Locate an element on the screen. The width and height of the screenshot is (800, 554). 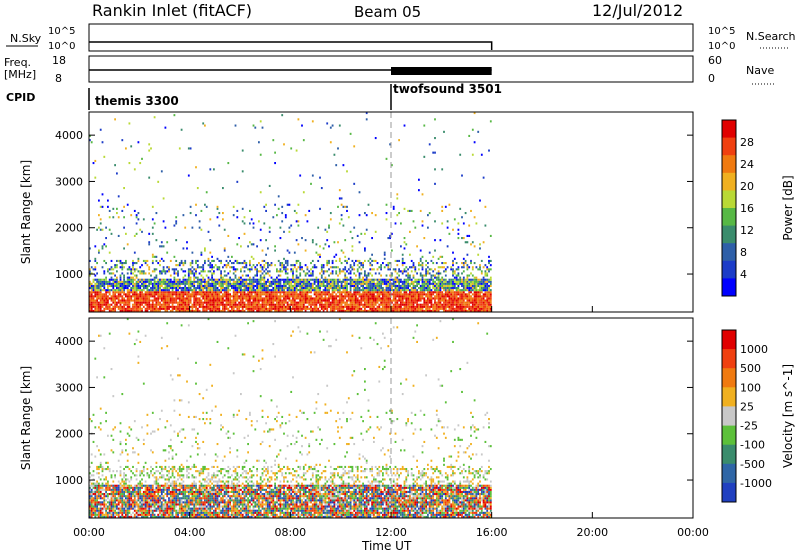
cpid-label-1: twofsound 3501 is located at coordinates (447, 89).